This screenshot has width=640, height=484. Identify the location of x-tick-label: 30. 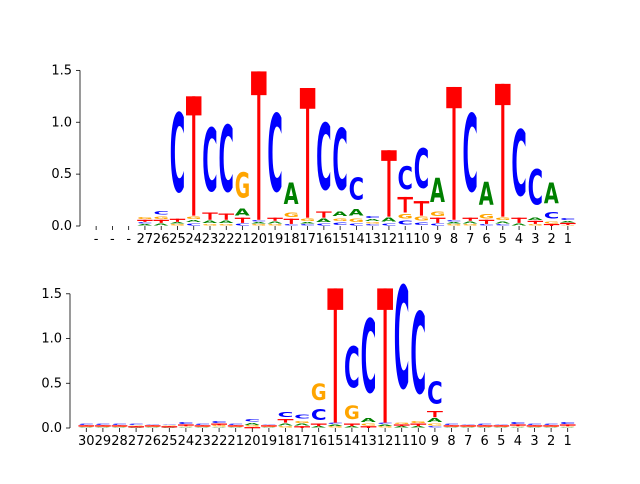
(86, 441).